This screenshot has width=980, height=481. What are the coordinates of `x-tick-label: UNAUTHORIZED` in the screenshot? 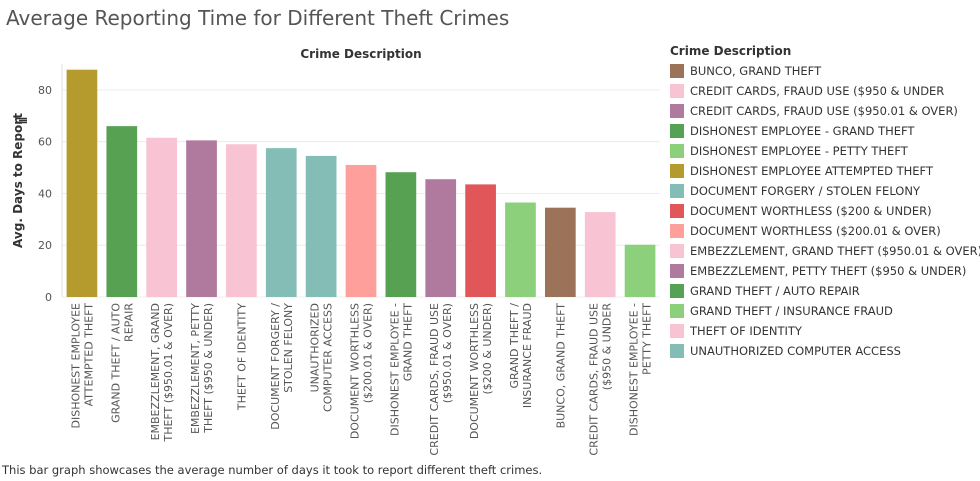 It's located at (315, 347).